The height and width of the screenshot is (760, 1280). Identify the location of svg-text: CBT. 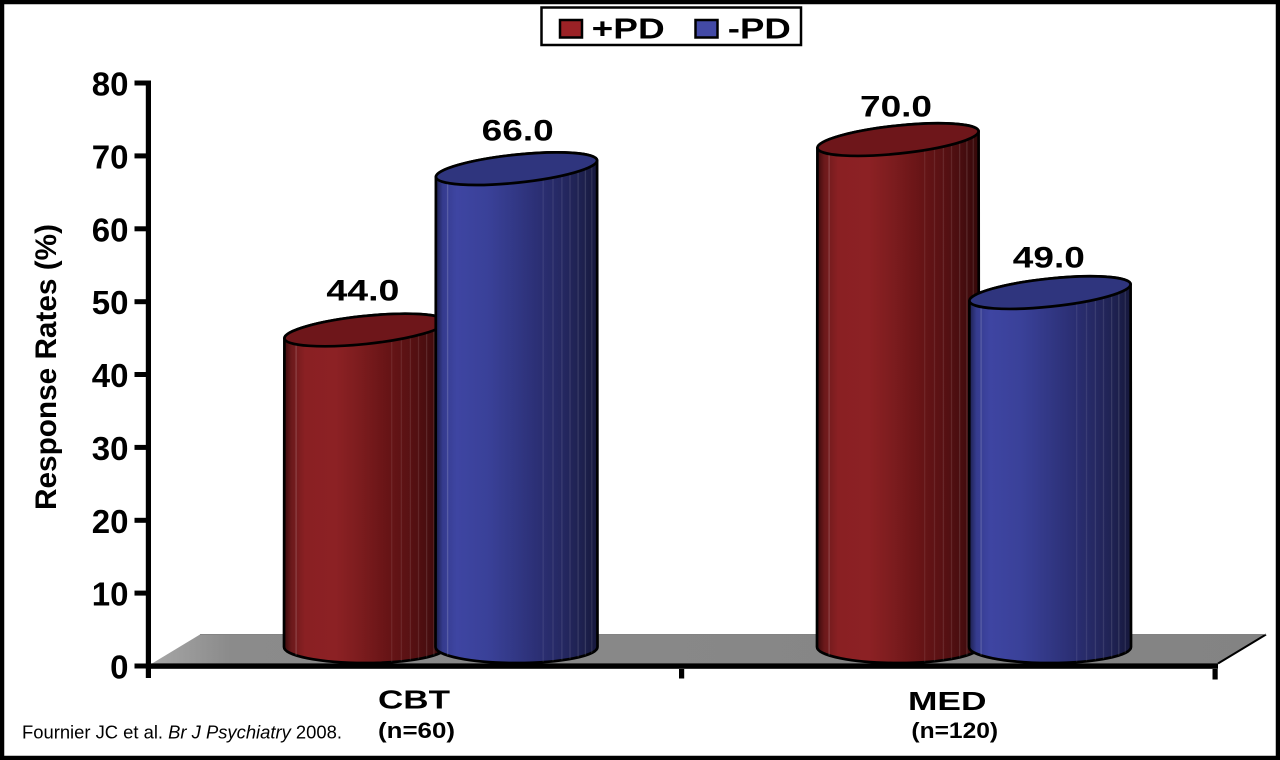
(414, 700).